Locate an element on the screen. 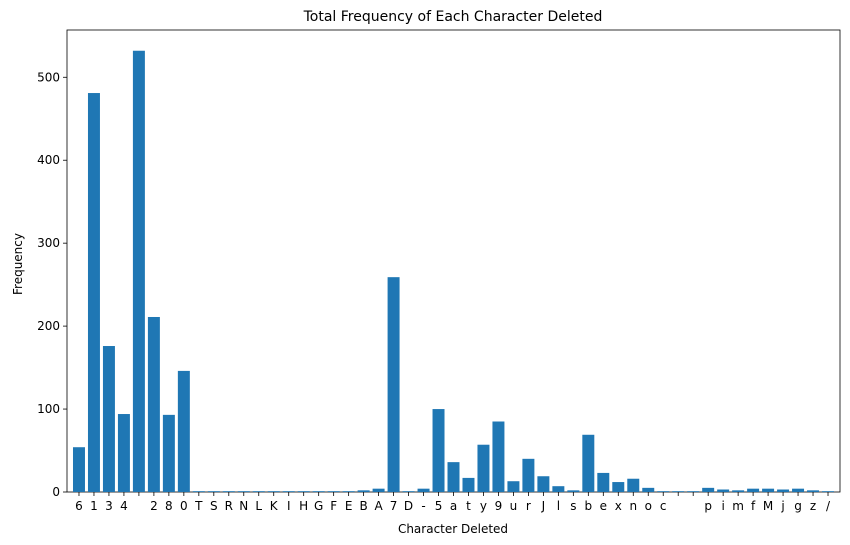 The height and width of the screenshot is (545, 850). x-tick-label: a is located at coordinates (453, 506).